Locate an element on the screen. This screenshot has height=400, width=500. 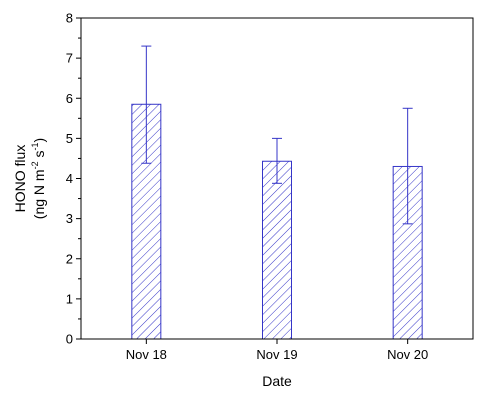
y-tick-label-0: 0 is located at coordinates (69, 339).